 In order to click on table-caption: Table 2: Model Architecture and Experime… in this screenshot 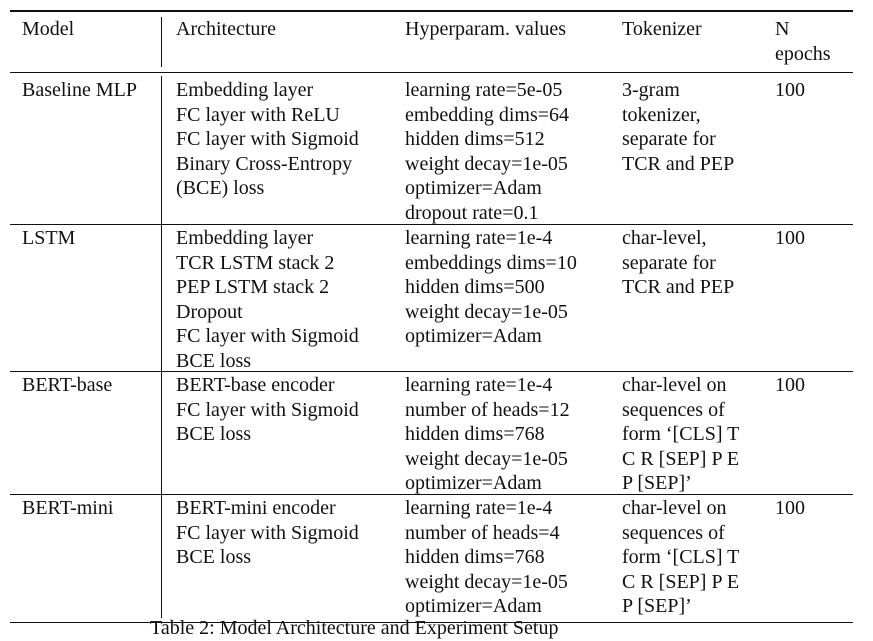, I will do `click(354, 628)`.